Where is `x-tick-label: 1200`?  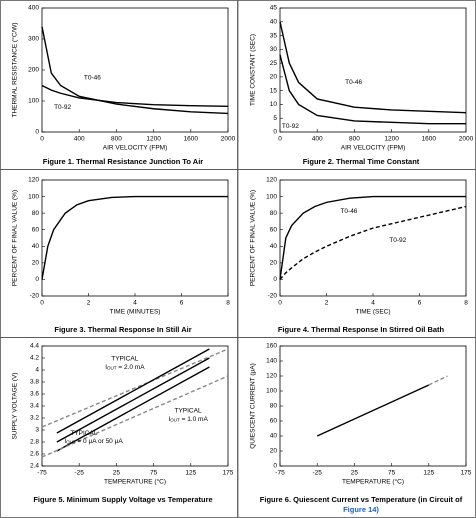
x-tick-label: 1200 is located at coordinates (153, 139).